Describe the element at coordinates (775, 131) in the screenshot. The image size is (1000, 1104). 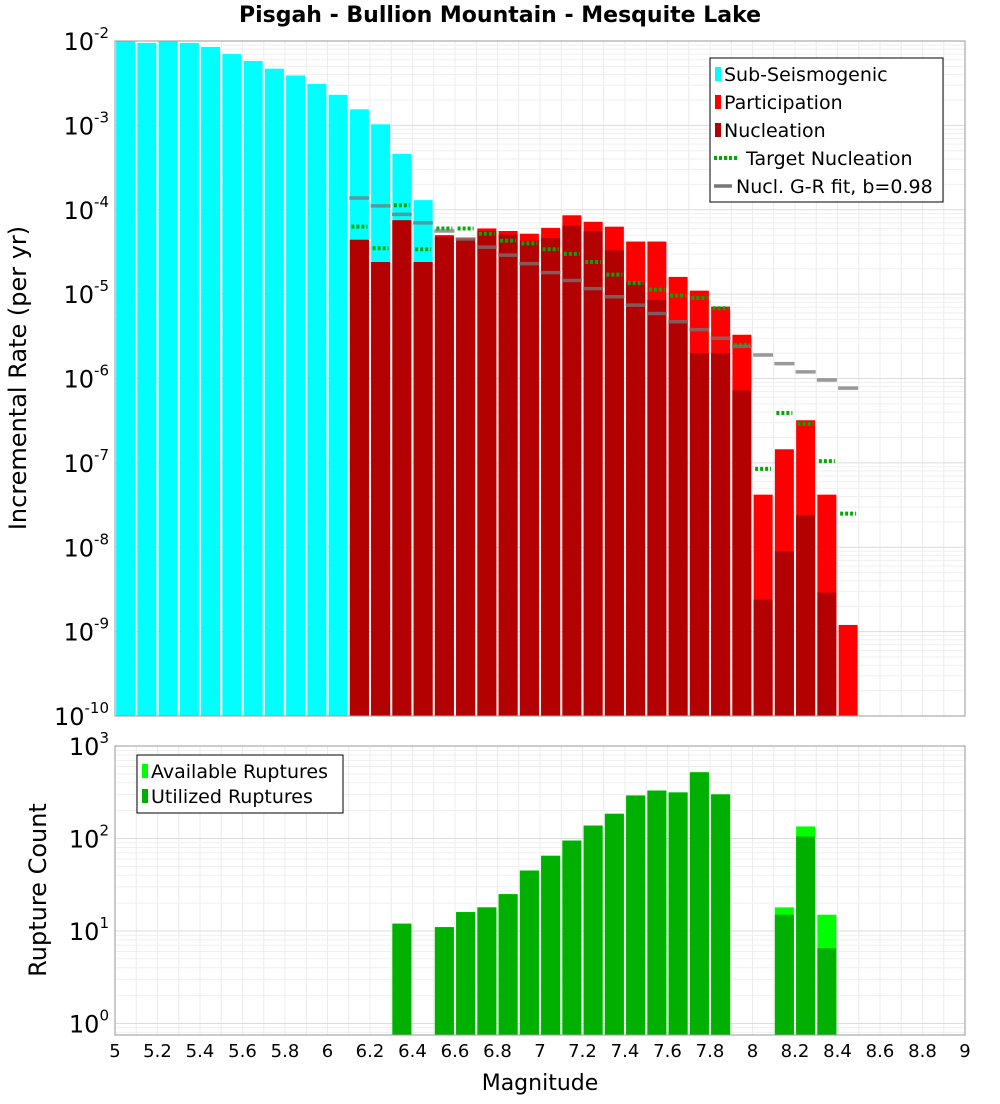
I see `legend-label: Nucleation` at that location.